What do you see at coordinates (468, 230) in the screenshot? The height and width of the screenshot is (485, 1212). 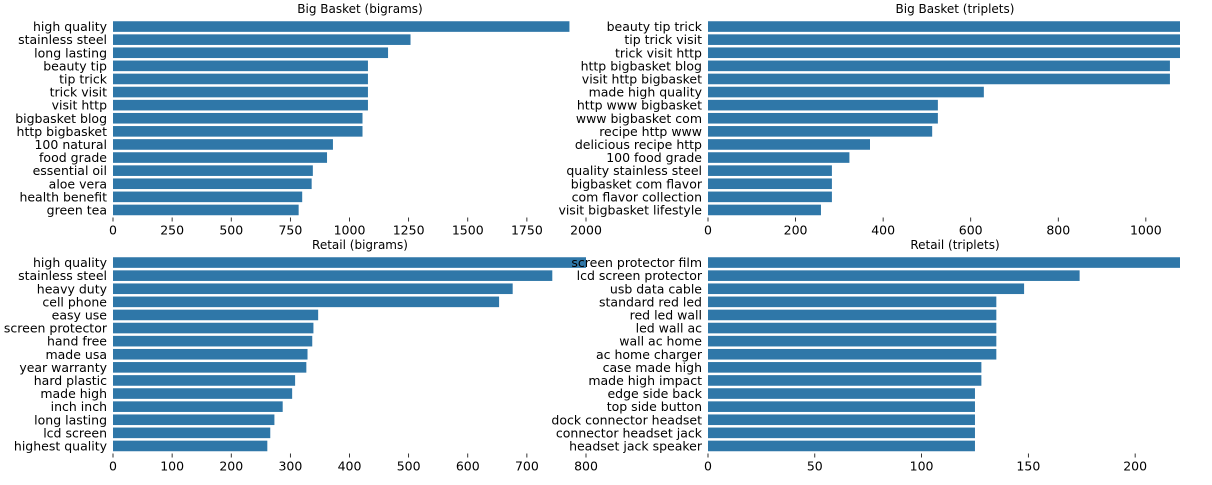 I see `x-tick-label: 1500` at bounding box center [468, 230].